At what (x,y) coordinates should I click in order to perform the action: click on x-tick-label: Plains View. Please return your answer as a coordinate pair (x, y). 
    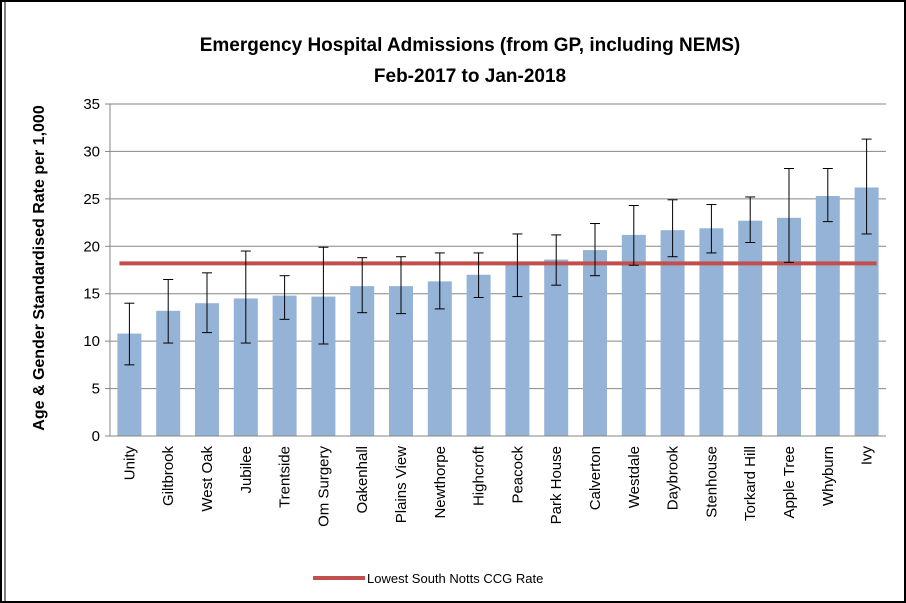
    Looking at the image, I should click on (401, 484).